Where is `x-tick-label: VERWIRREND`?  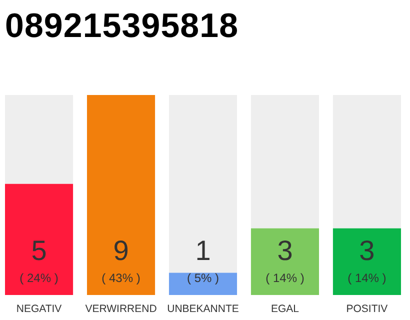
x-tick-label: VERWIRREND is located at coordinates (121, 309).